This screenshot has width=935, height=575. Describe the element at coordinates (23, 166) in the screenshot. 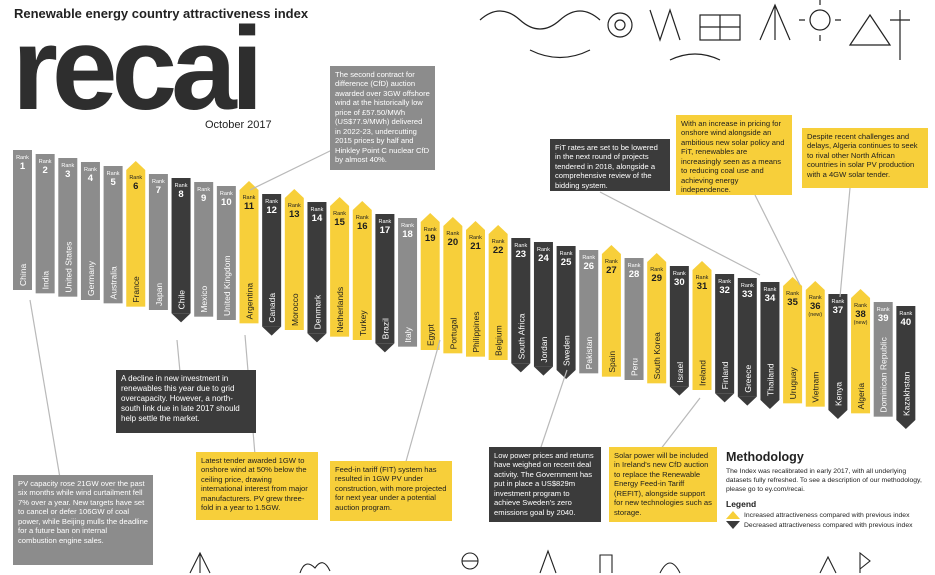

I see `rank-value: 1` at that location.